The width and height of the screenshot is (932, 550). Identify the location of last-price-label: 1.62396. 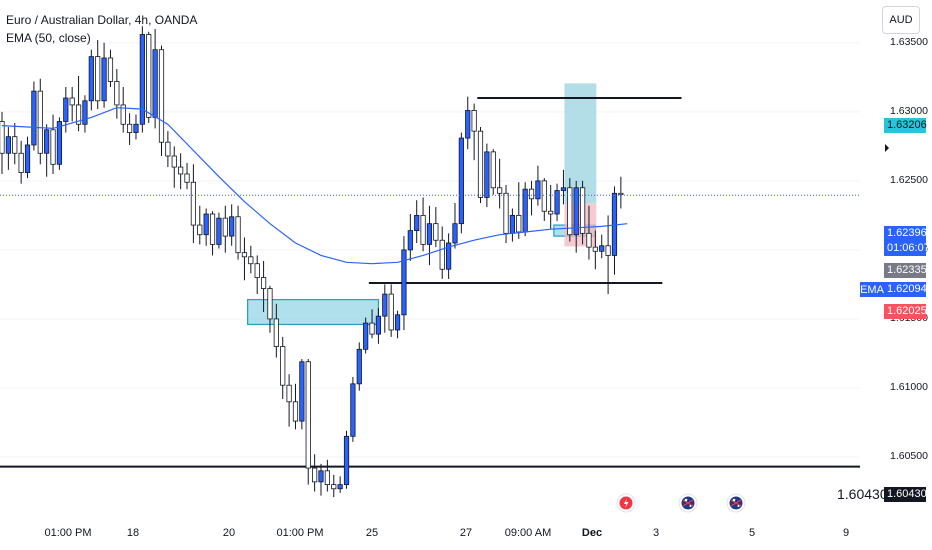
(905, 233).